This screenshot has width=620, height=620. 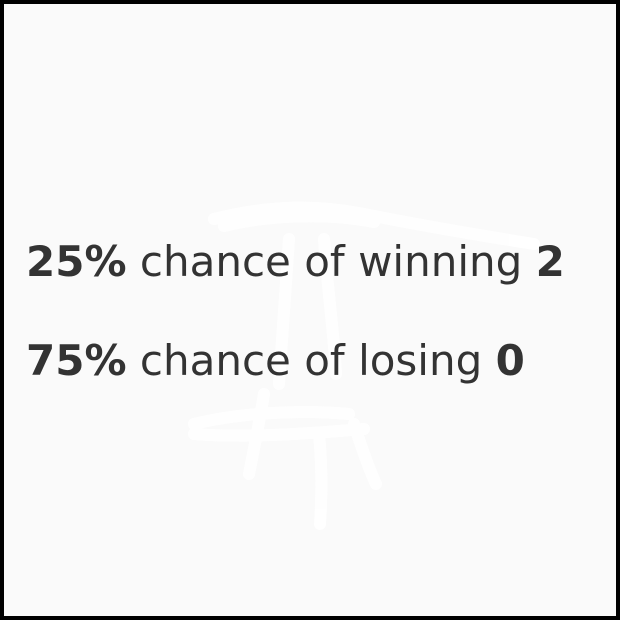 I want to click on lose-percent: 75%, so click(x=76, y=360).